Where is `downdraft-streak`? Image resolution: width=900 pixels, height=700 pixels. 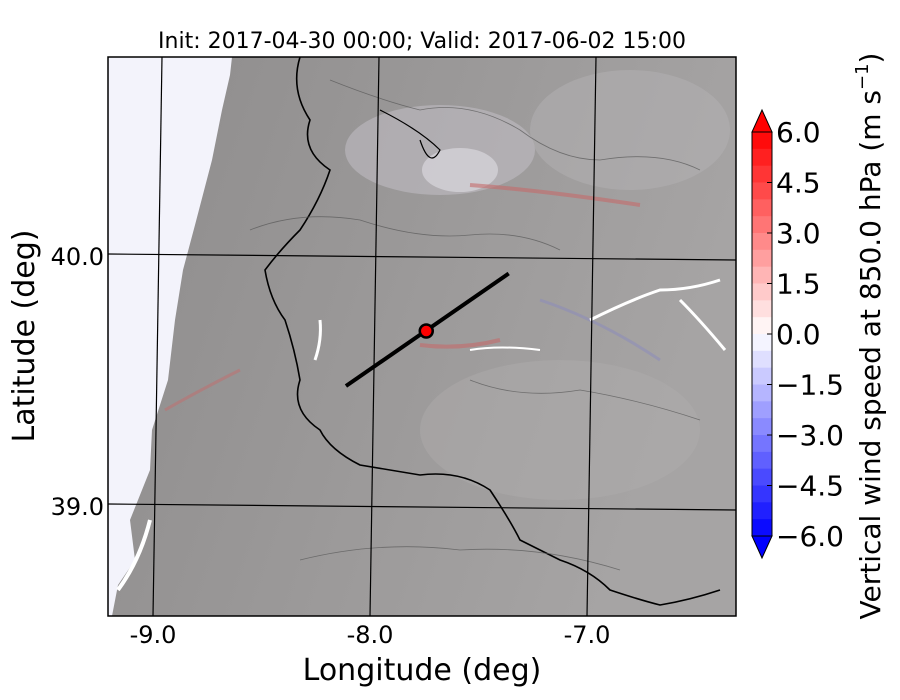
downdraft-streak is located at coordinates (600, 330).